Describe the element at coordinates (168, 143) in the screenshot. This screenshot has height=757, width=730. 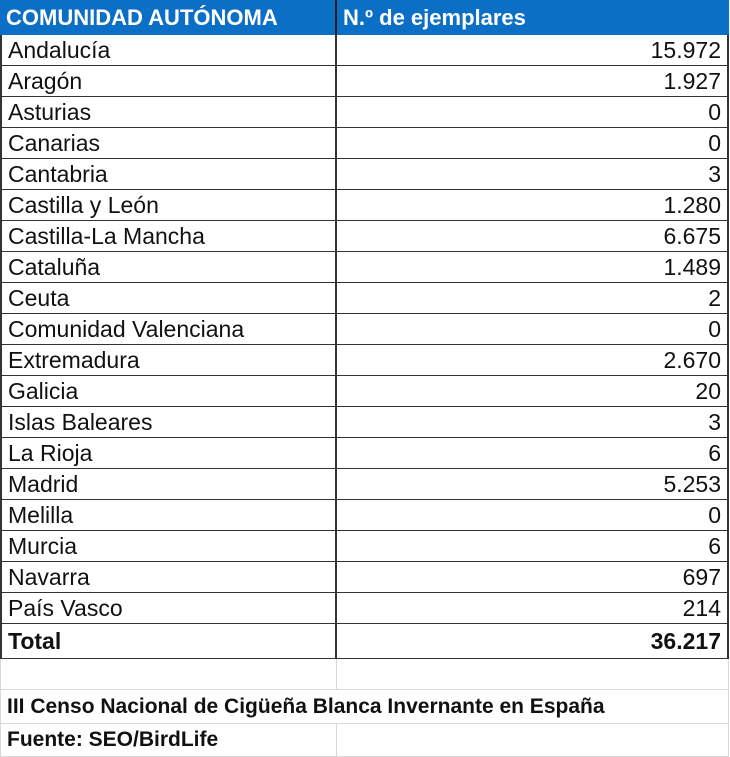
I see `region-cell: Canarias` at that location.